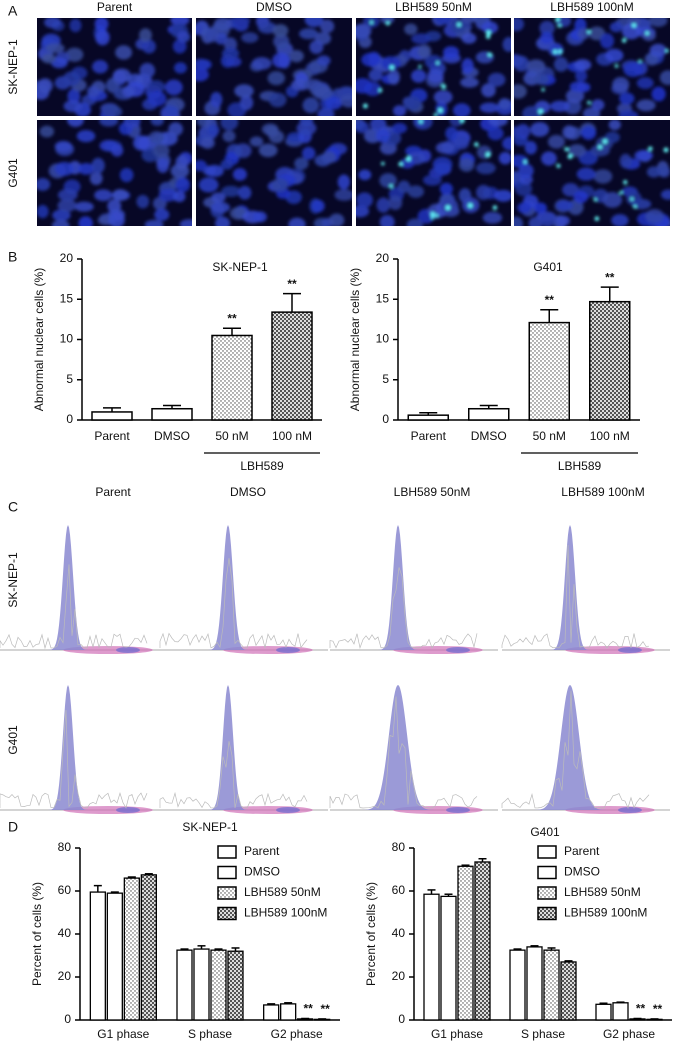 This screenshot has height=1045, width=696. I want to click on annotation: **, so click(658, 1009).